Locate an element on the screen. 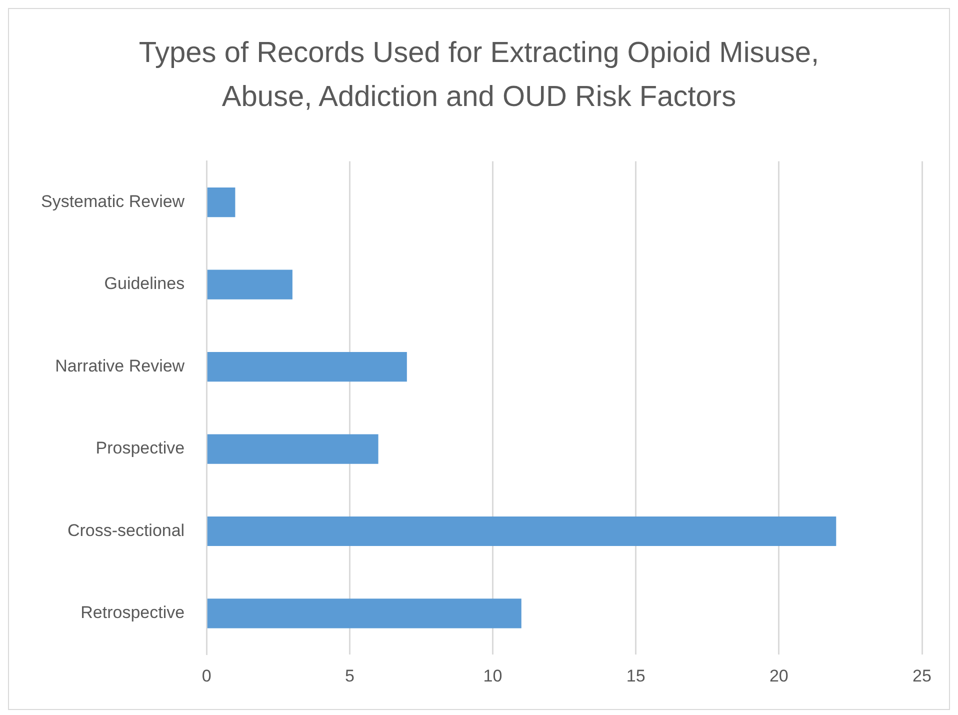  y-tick-label: Prospective is located at coordinates (140, 448).